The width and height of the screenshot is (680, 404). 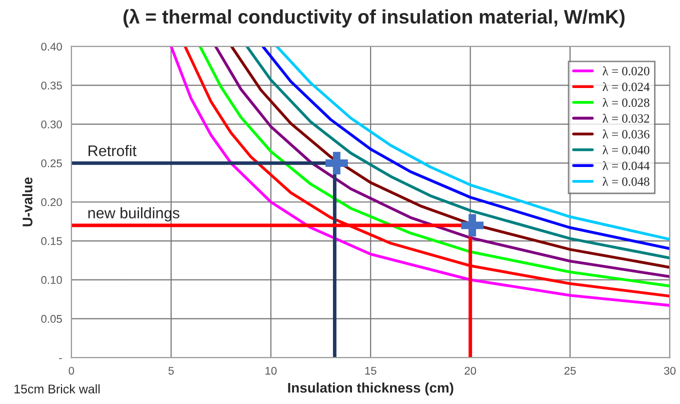 I want to click on y-tick-label: -, so click(x=60, y=359).